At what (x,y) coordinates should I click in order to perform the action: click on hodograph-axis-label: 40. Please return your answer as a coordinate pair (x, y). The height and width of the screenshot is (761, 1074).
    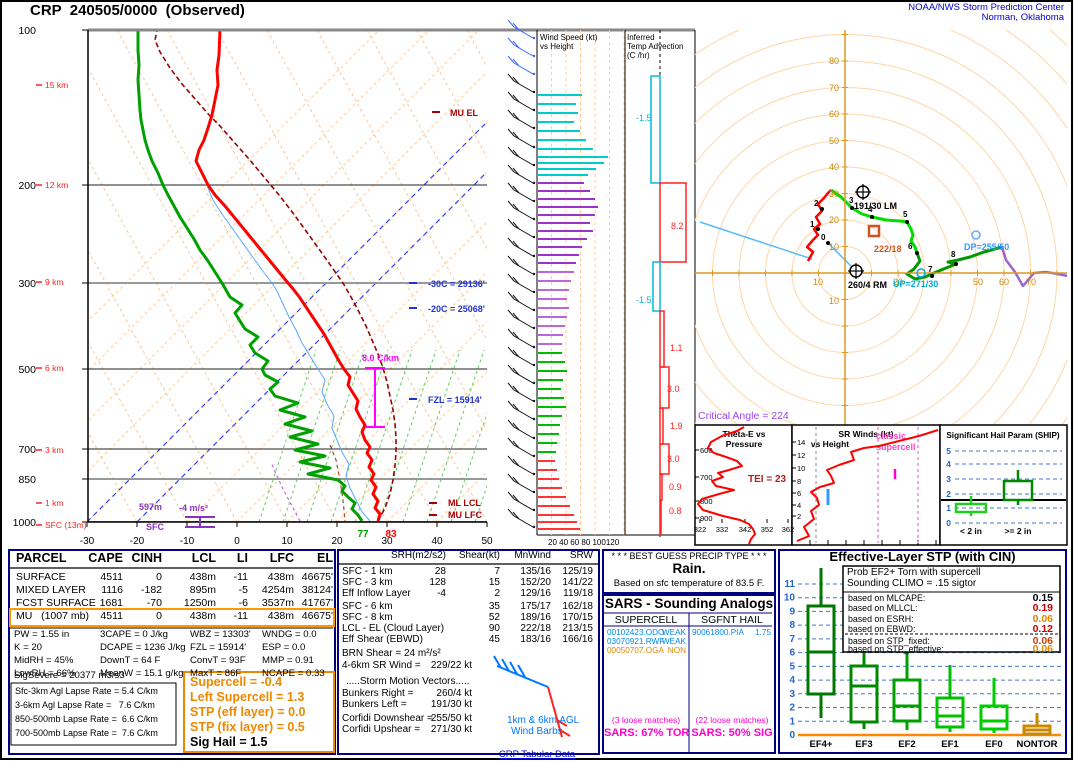
    Looking at the image, I should click on (834, 167).